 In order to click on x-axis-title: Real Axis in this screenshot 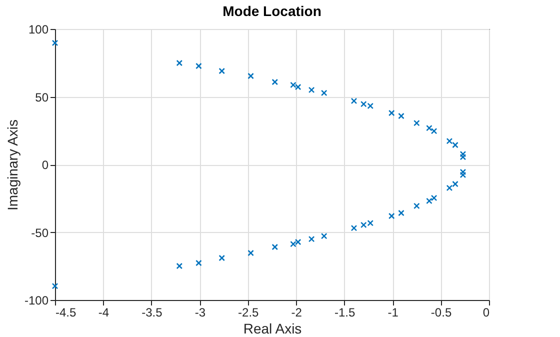, I will do `click(272, 328)`.